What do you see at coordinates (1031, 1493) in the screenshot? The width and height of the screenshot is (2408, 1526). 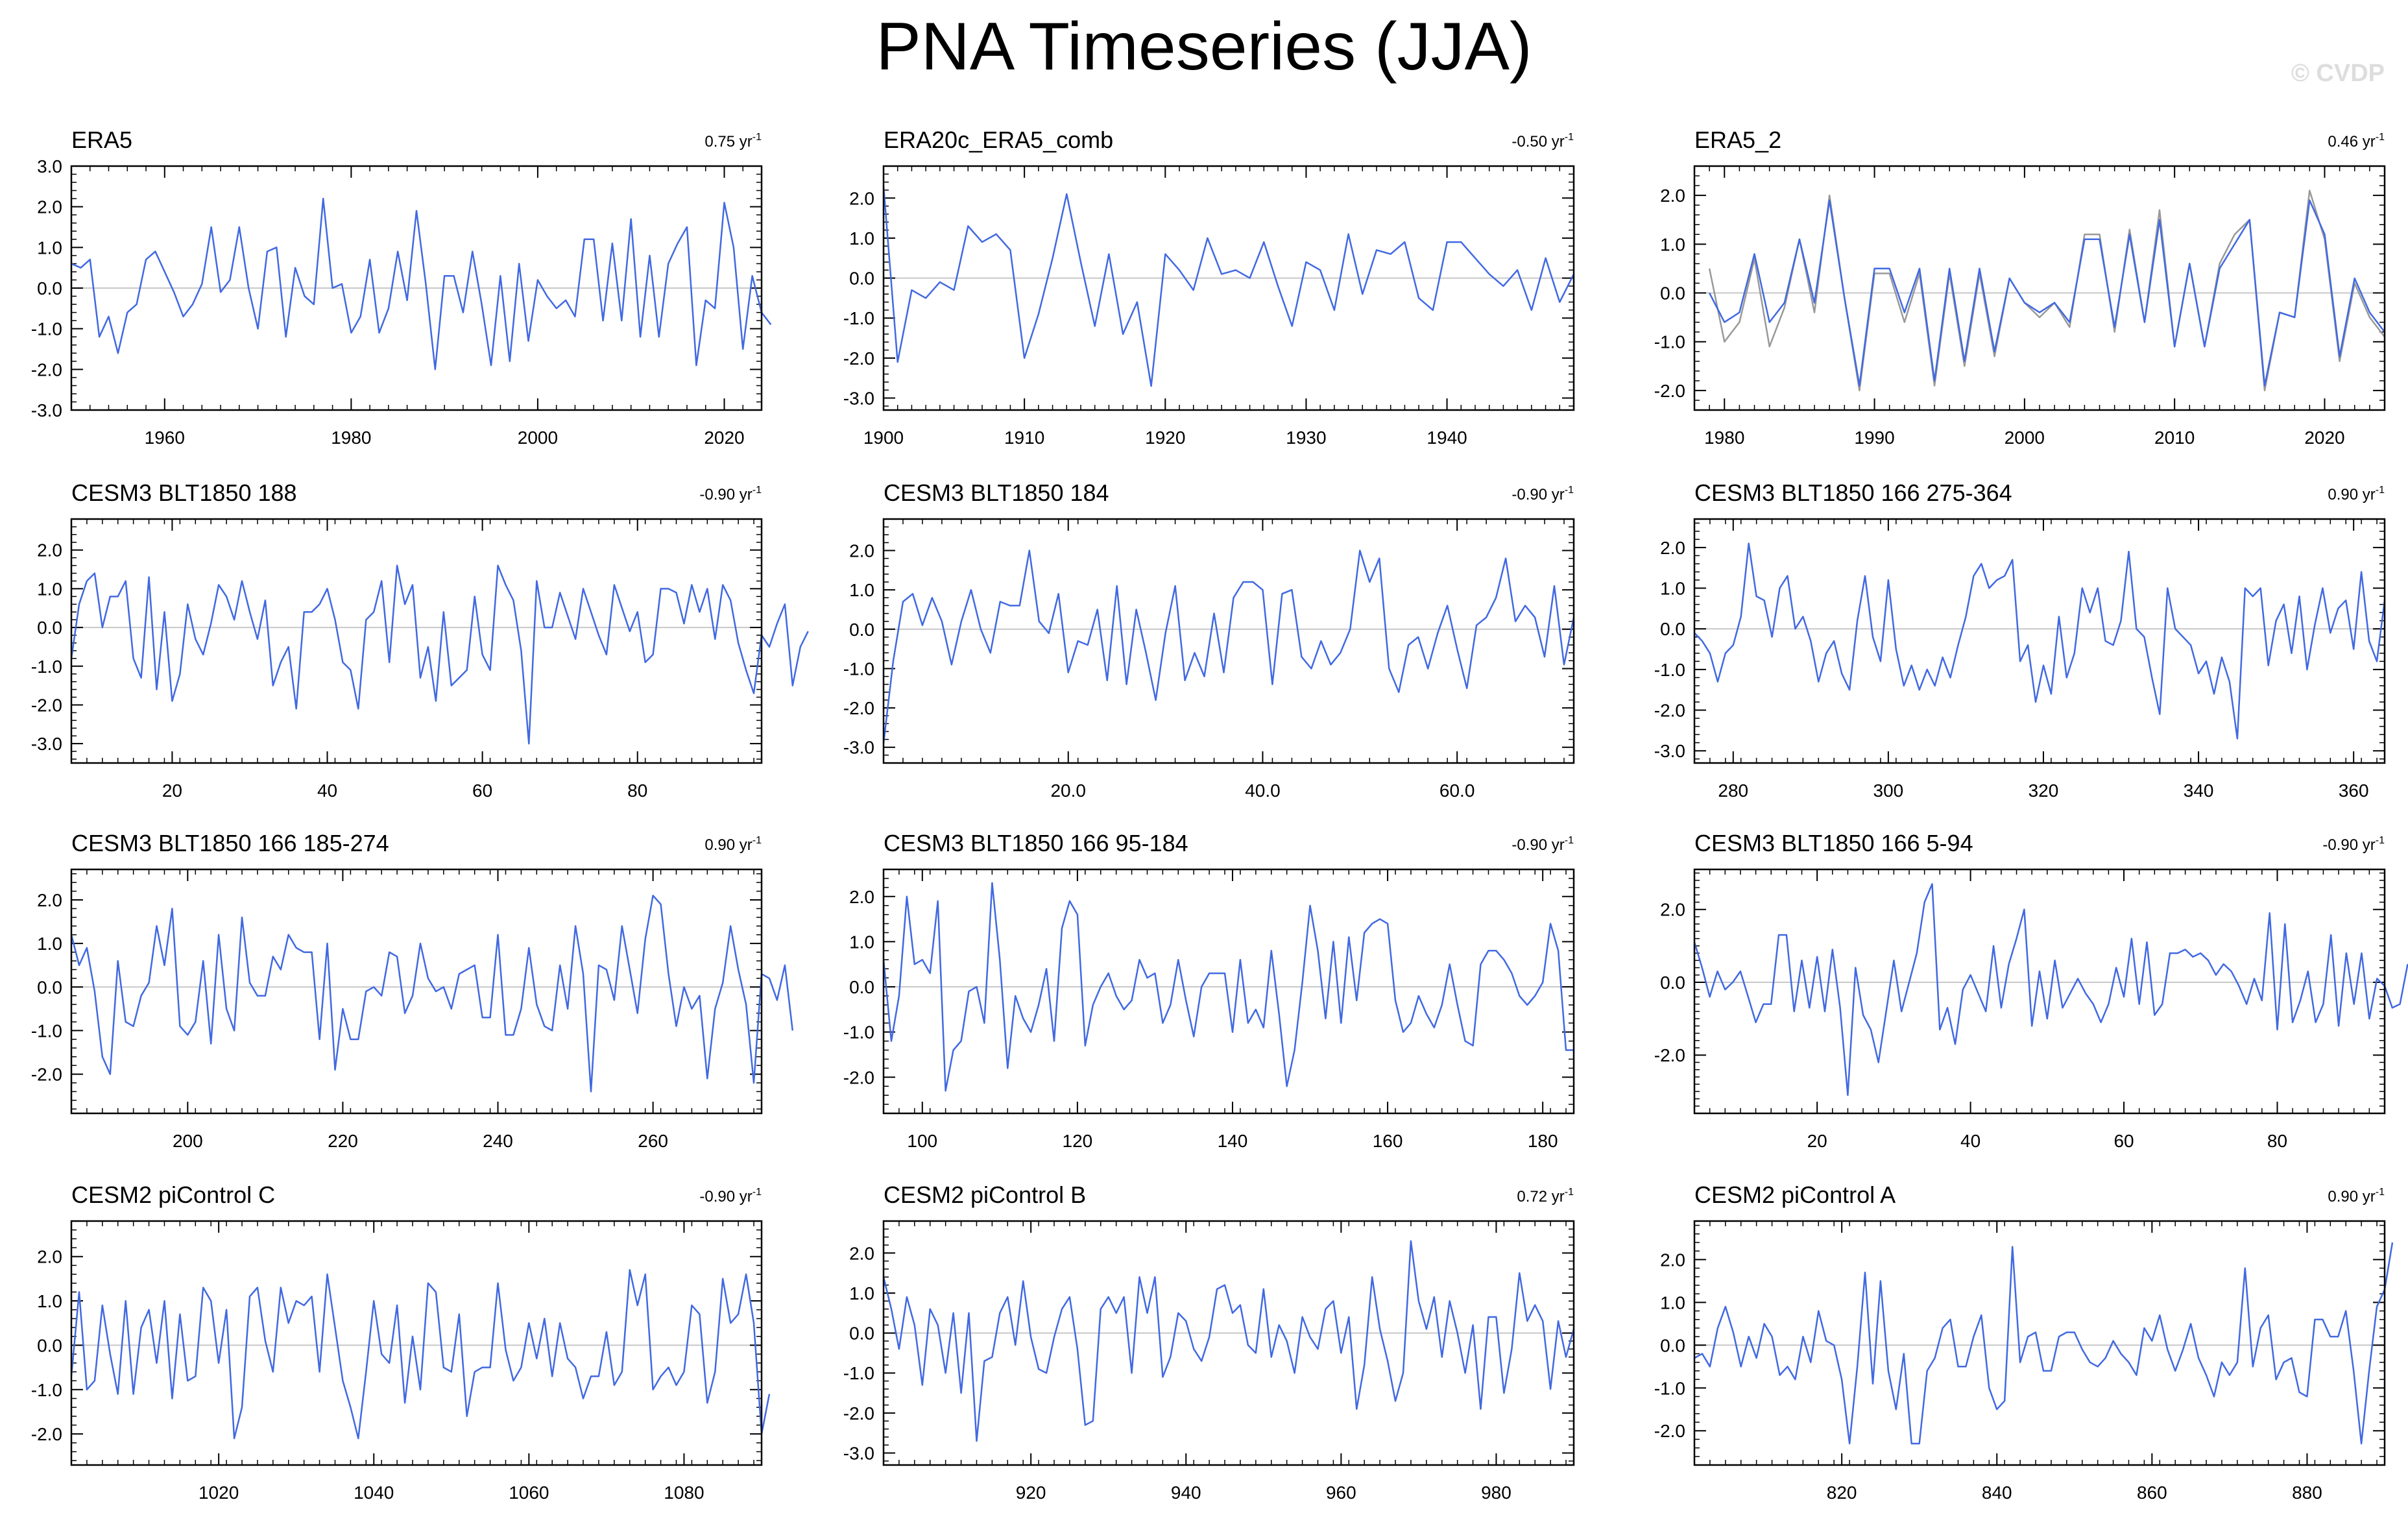 I see `x-tick-label: 920` at bounding box center [1031, 1493].